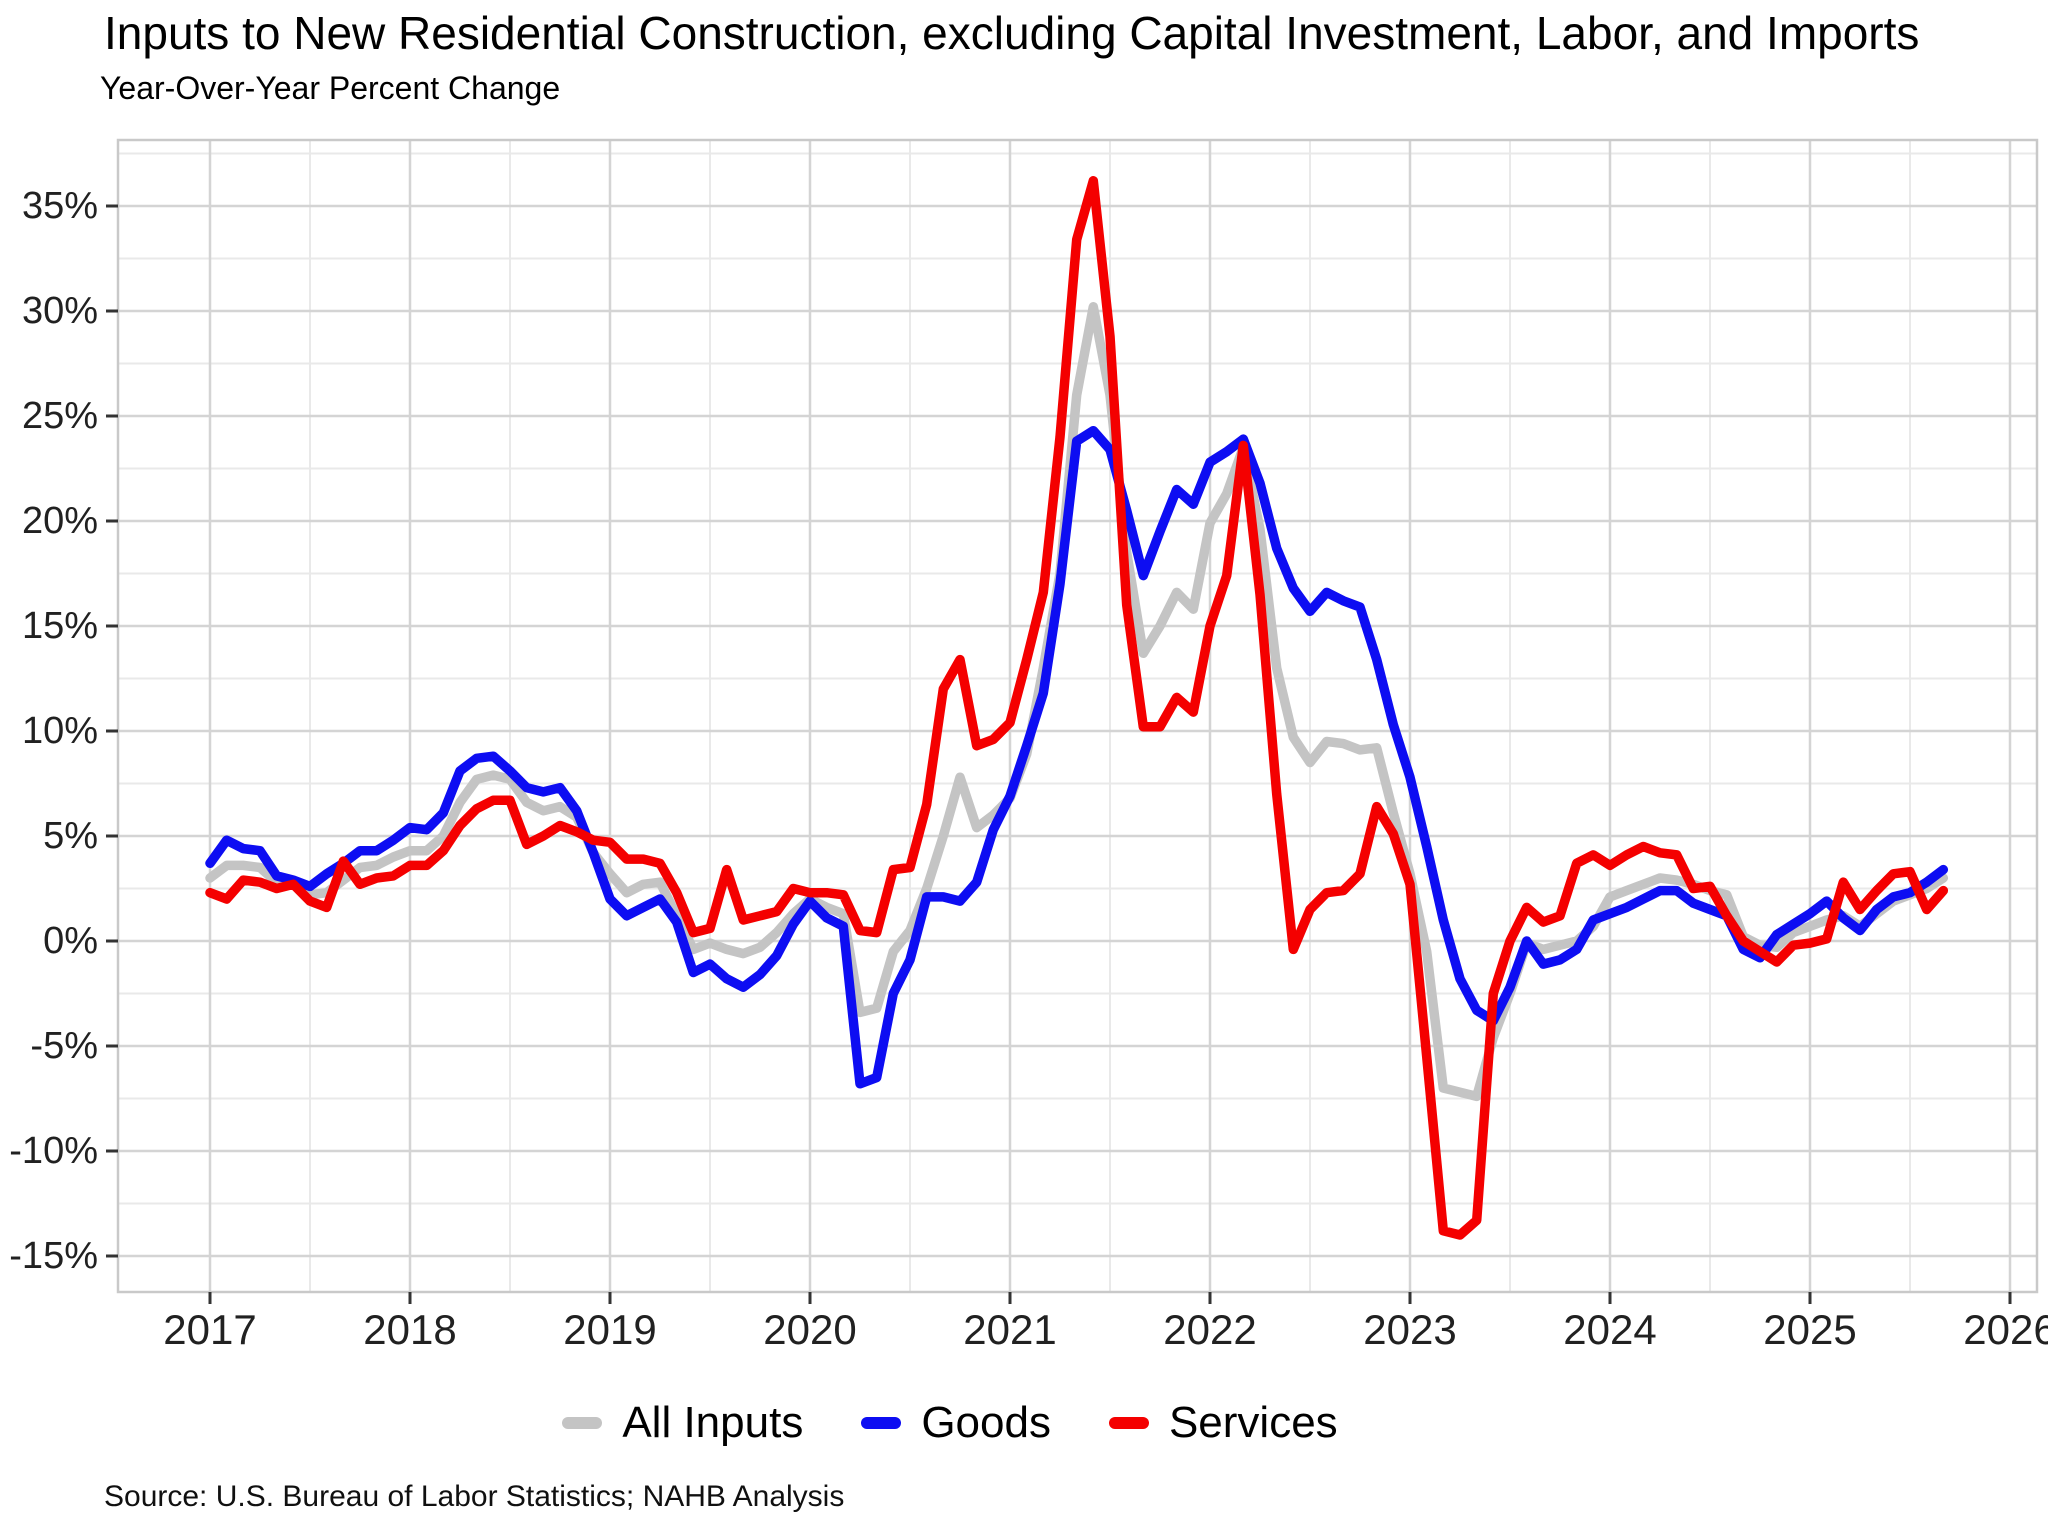 Image resolution: width=2048 pixels, height=1537 pixels. What do you see at coordinates (713, 1422) in the screenshot?
I see `legend-label-all-inputs: All Inputs` at bounding box center [713, 1422].